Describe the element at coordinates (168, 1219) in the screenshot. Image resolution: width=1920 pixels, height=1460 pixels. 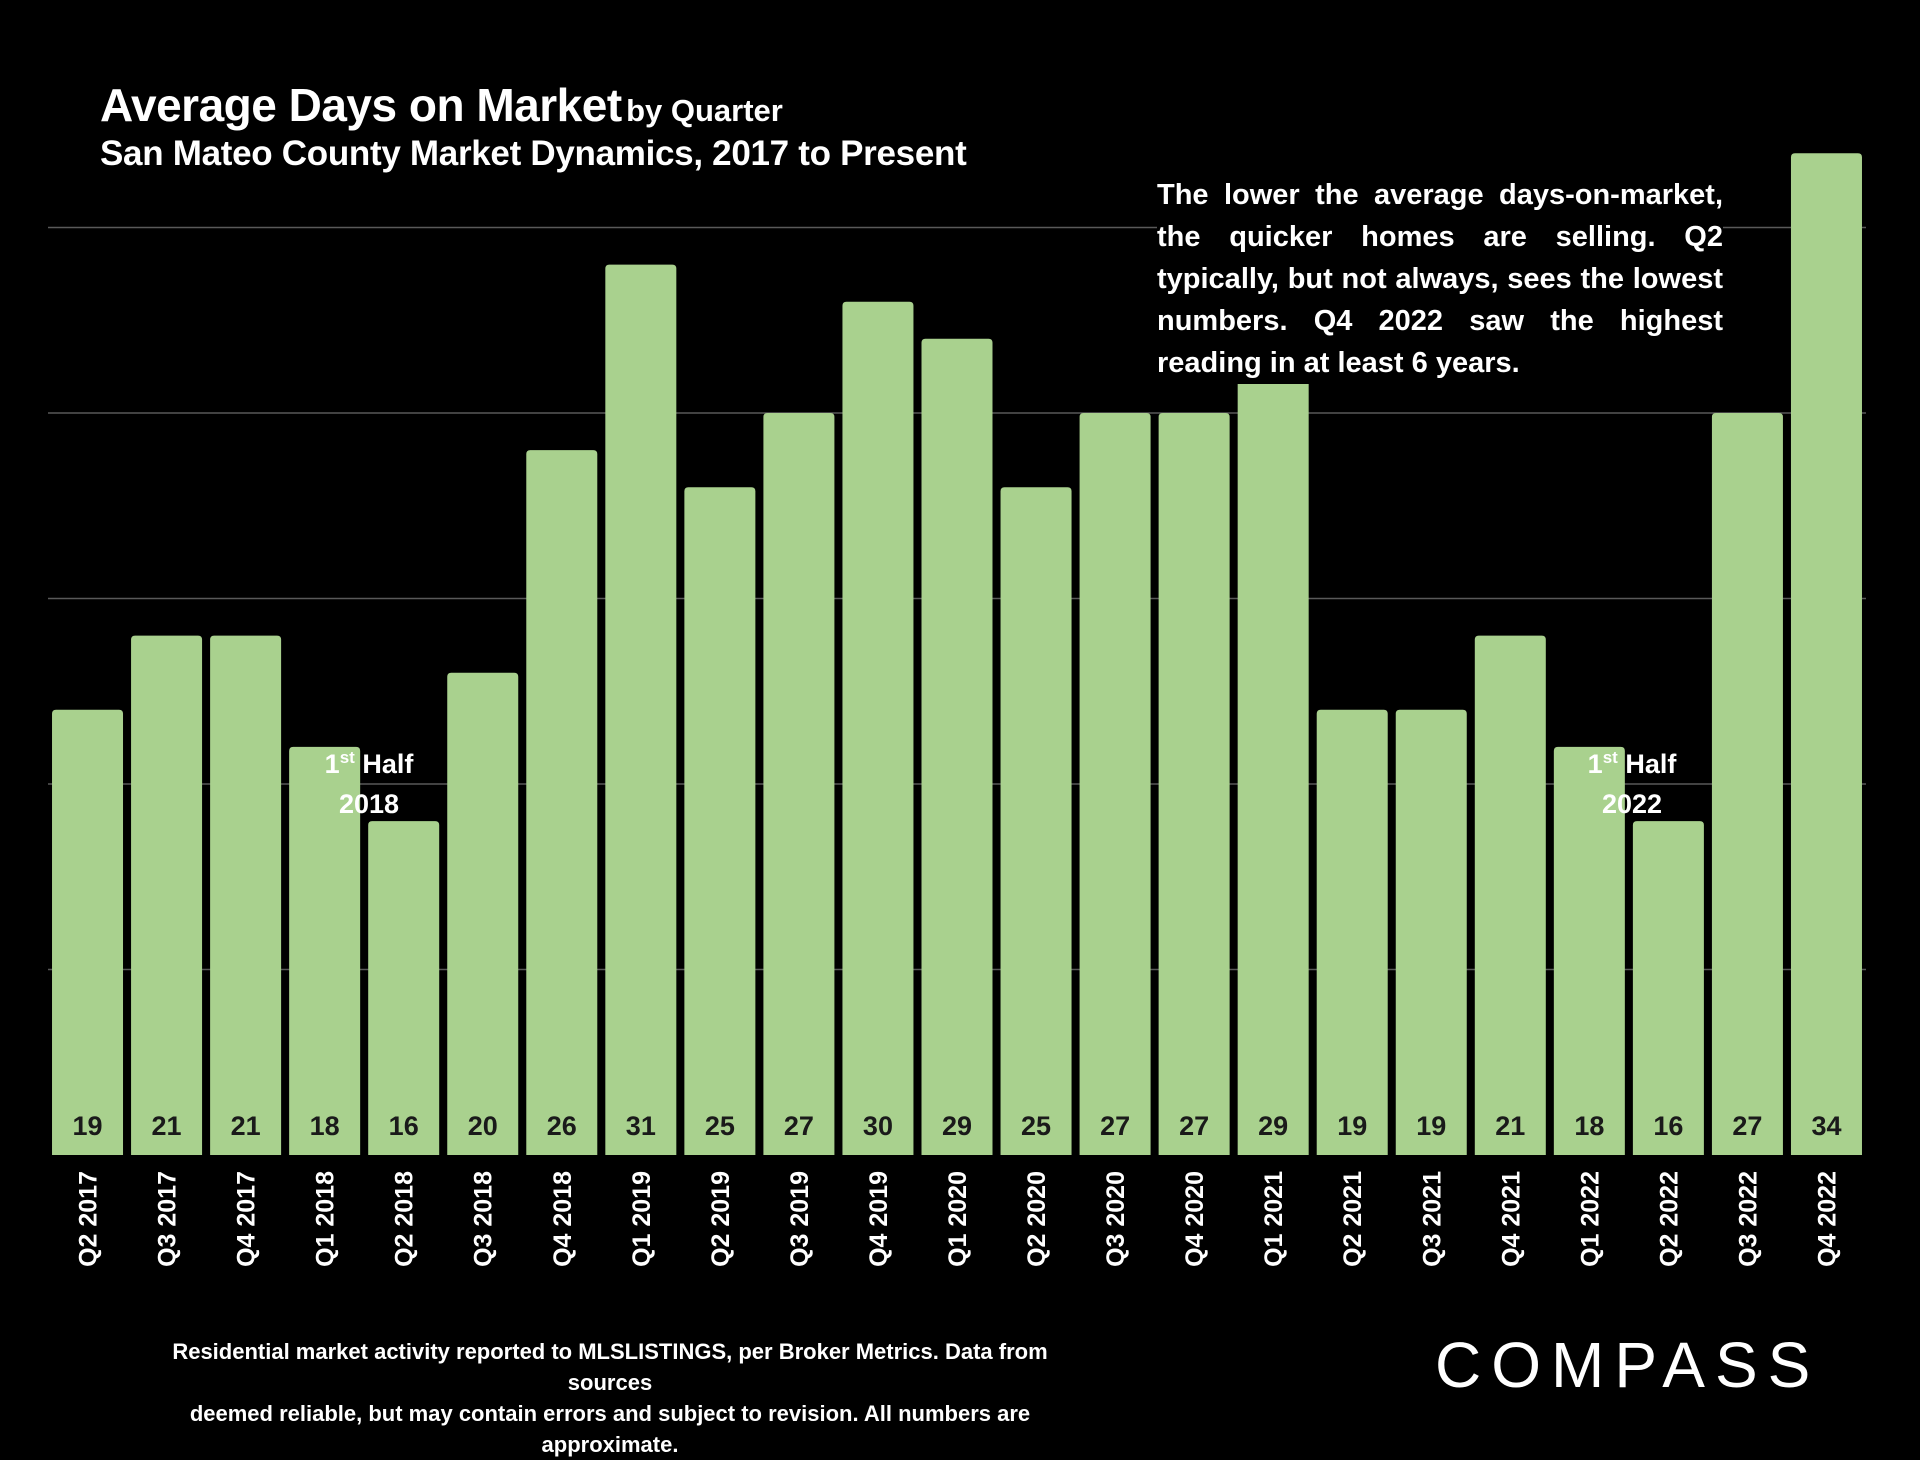
I see `x-tick-label: Q3 2017` at that location.